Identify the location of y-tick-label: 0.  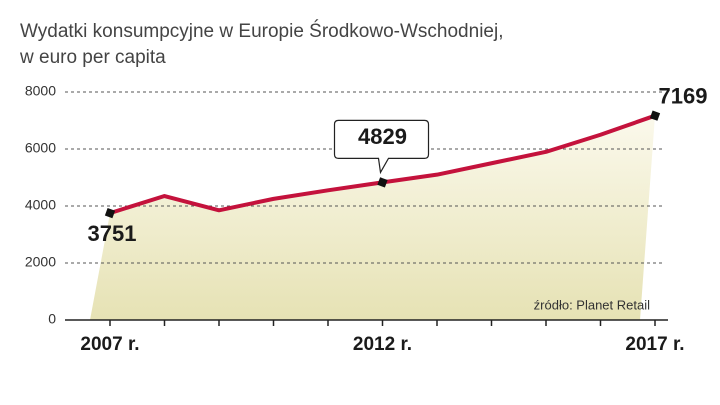
(52, 319).